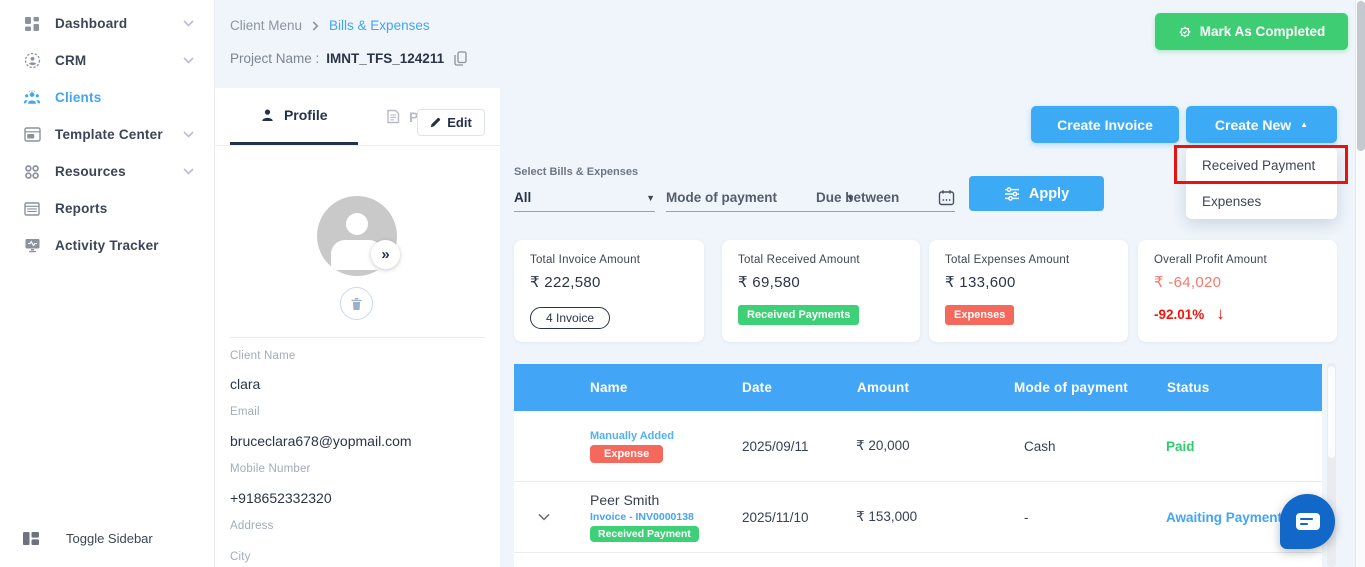 This screenshot has height=567, width=1365. I want to click on sidebar-item-label: CRM, so click(71, 60).